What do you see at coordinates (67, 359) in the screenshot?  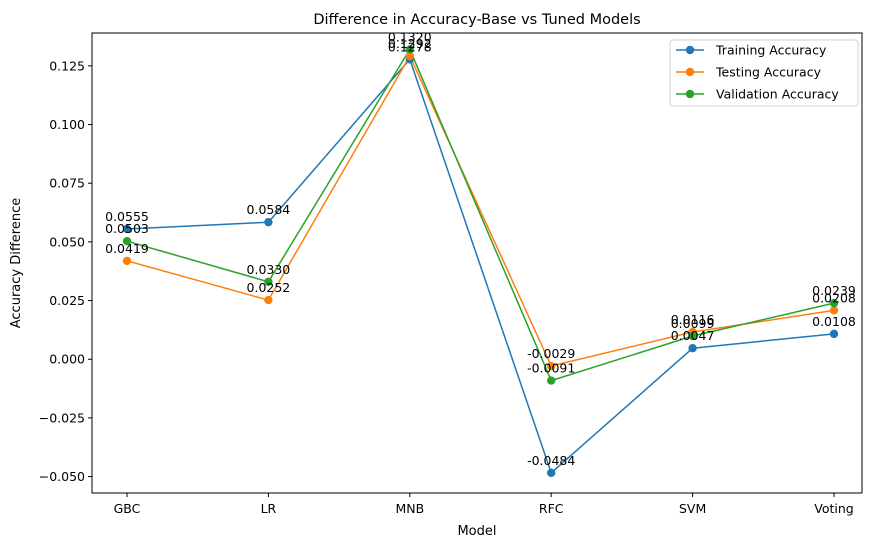 I see `y-tick-label-3: 0.000` at bounding box center [67, 359].